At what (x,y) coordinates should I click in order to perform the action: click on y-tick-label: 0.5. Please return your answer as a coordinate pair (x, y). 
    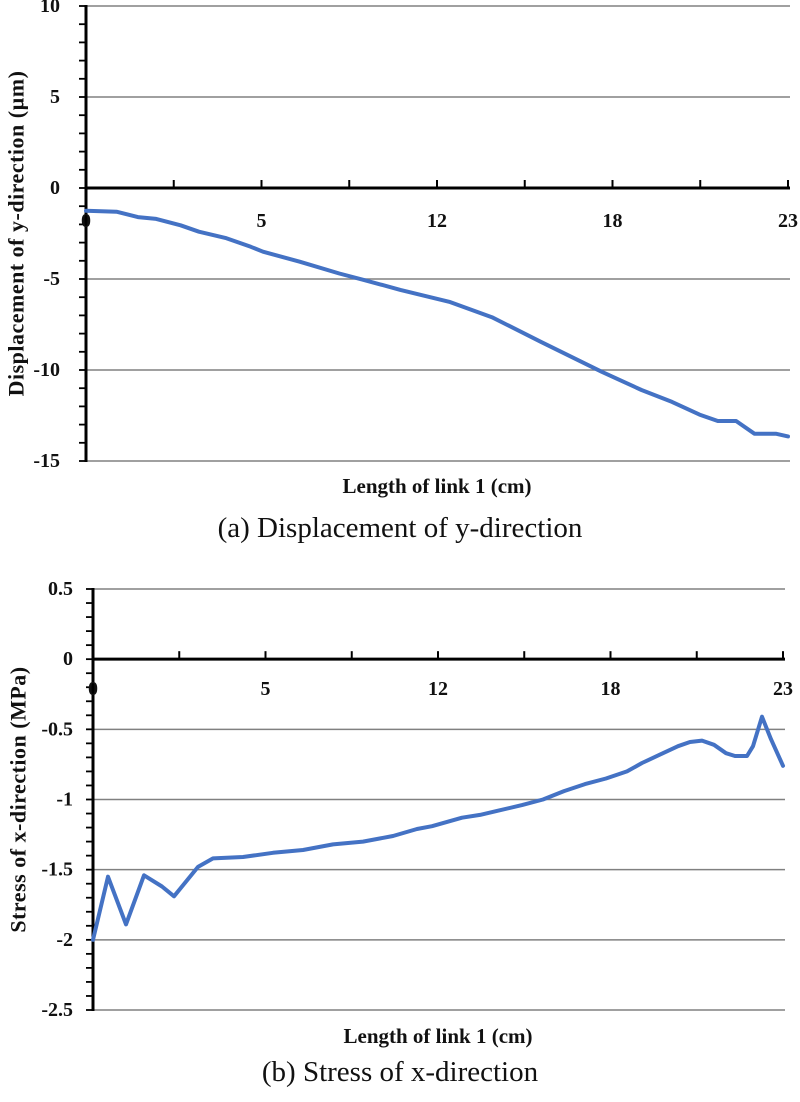
    Looking at the image, I should click on (60, 589).